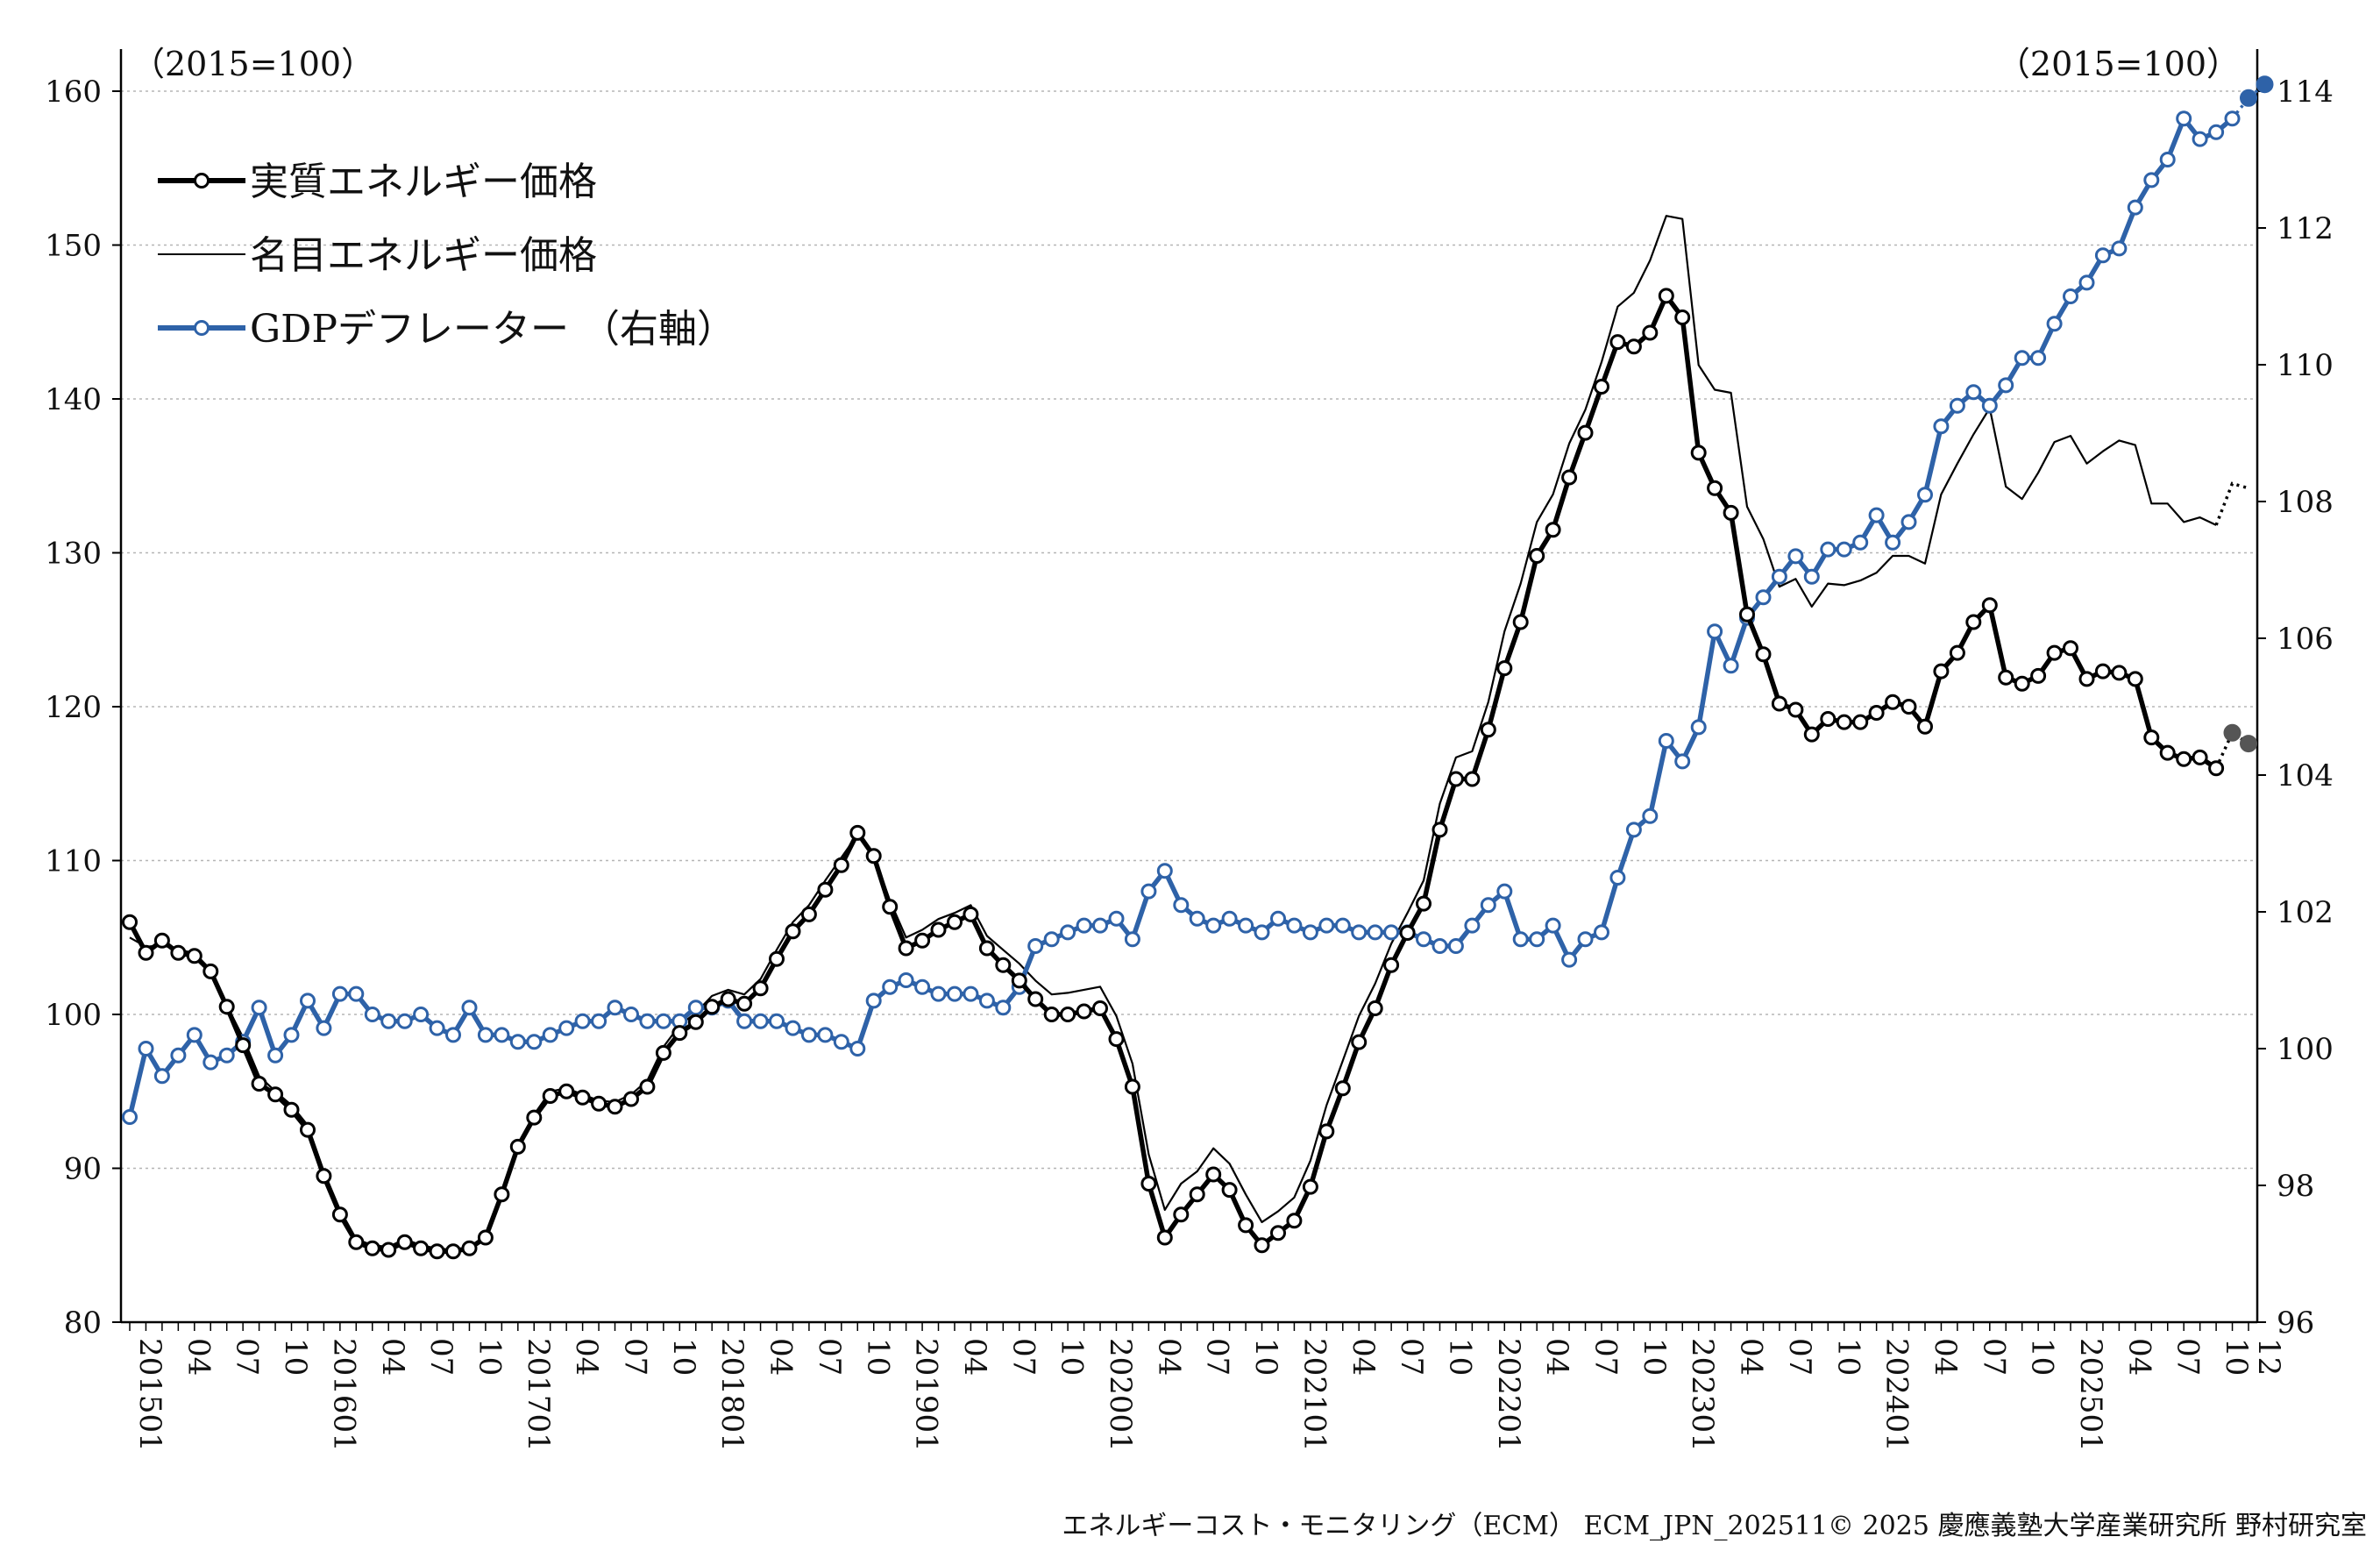 Image resolution: width=2380 pixels, height=1544 pixels. Describe the element at coordinates (446, 330) in the screenshot. I see `legend-item-gdp-deflator: GDPデフレーター （右軸）` at that location.